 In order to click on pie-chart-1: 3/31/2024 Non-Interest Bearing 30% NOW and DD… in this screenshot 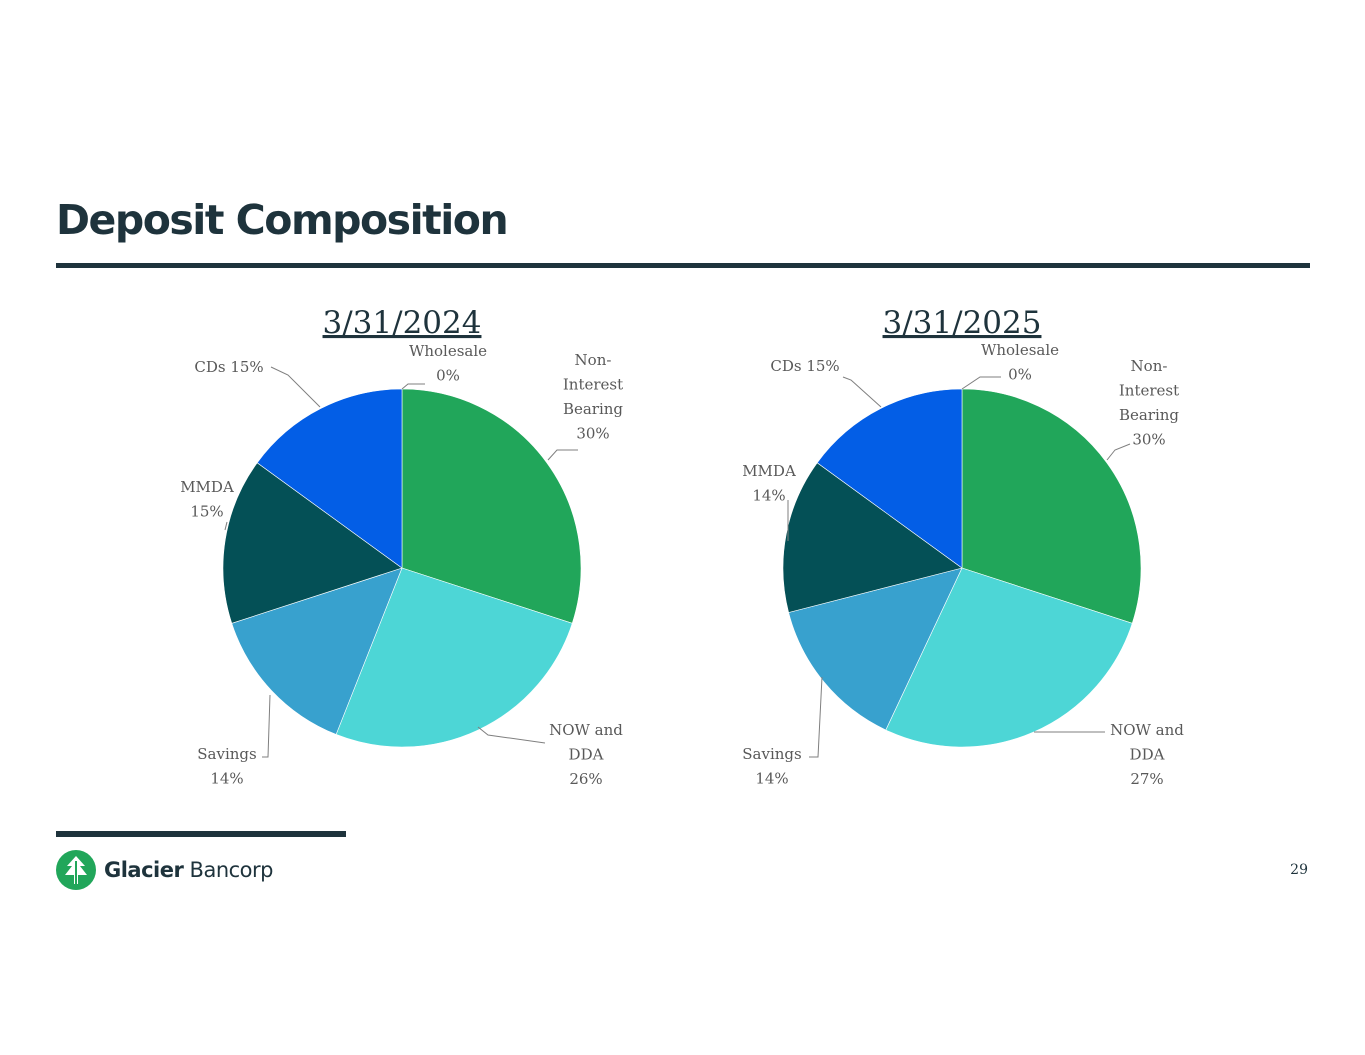, I will do `click(401, 546)`.